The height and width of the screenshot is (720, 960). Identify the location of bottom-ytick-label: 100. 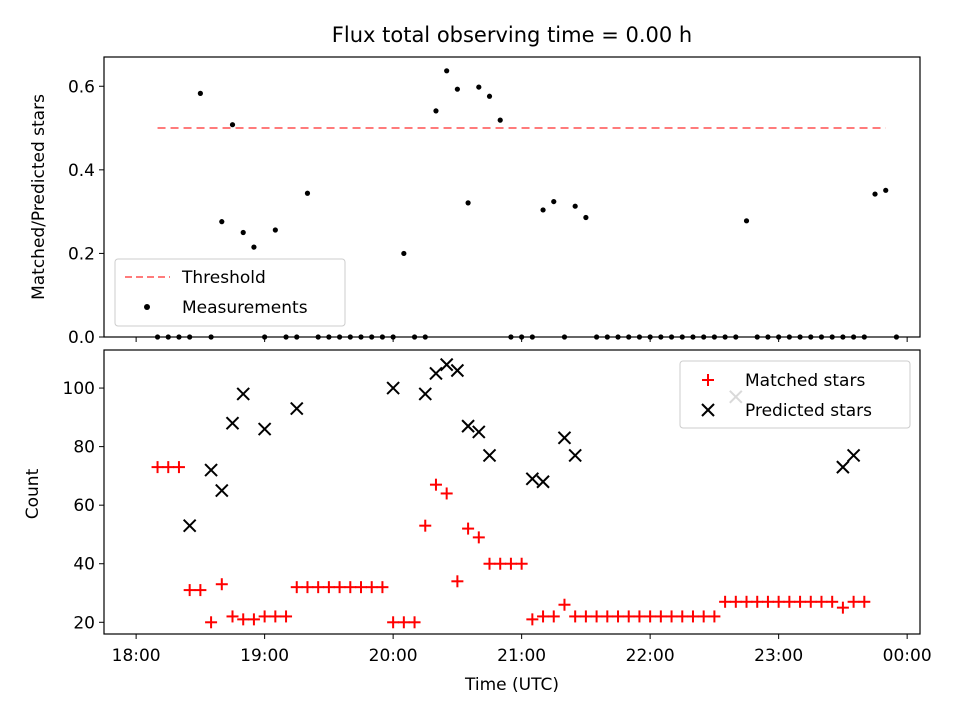
(79, 389).